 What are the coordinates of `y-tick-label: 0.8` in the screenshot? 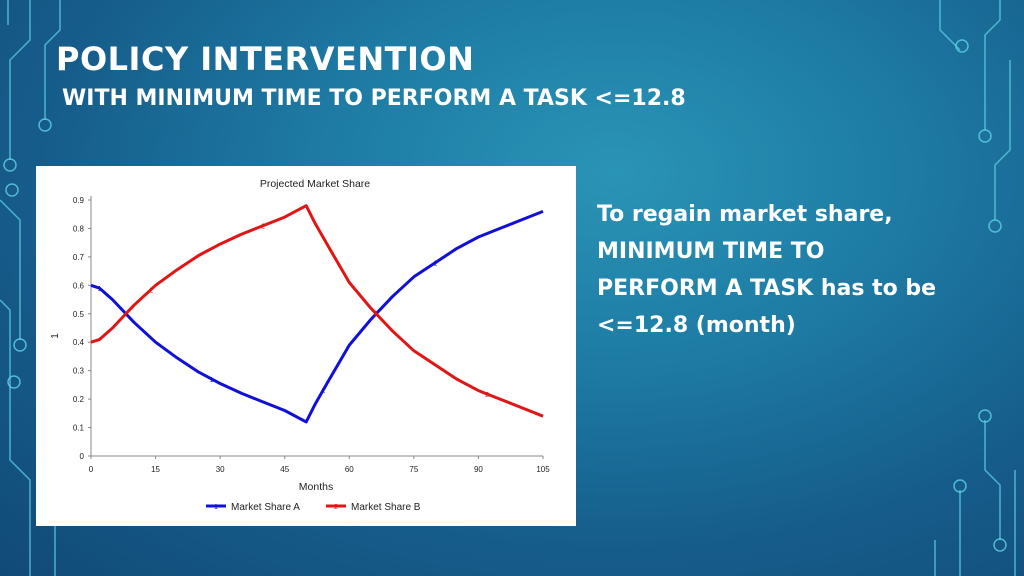 It's located at (79, 228).